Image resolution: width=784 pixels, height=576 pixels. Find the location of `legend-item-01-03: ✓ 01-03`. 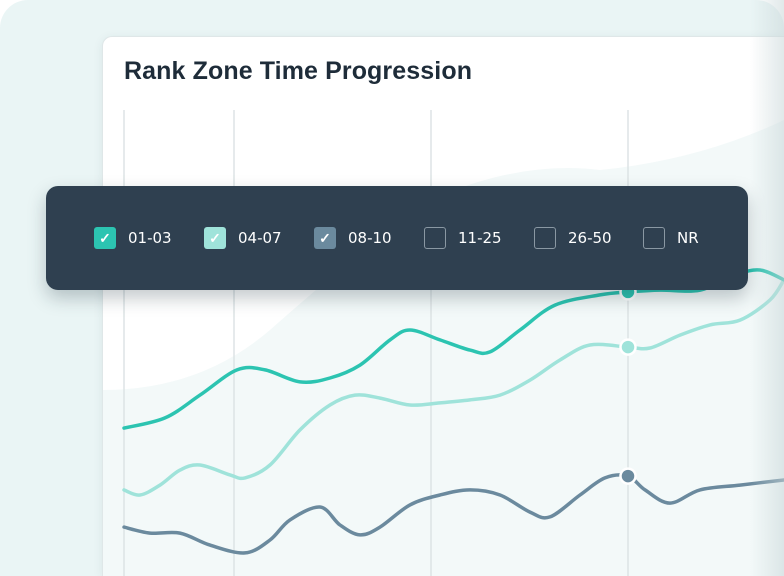

legend-item-01-03: ✓ 01-03 is located at coordinates (133, 238).